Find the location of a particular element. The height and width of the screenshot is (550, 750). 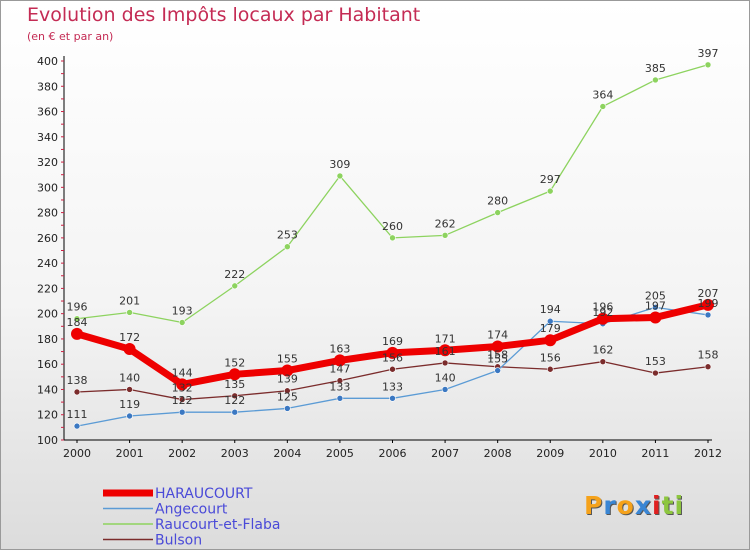

x-tick-label: 2002 is located at coordinates (182, 453).